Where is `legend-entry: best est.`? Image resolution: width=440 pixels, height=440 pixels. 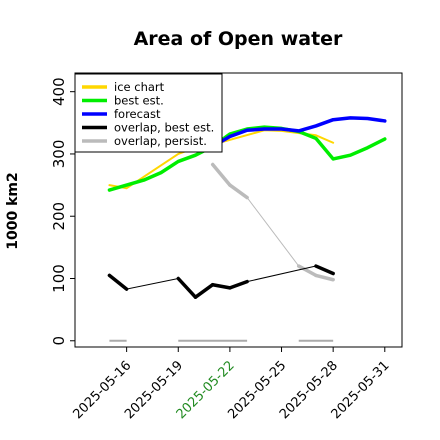
legend-entry: best est. is located at coordinates (139, 101).